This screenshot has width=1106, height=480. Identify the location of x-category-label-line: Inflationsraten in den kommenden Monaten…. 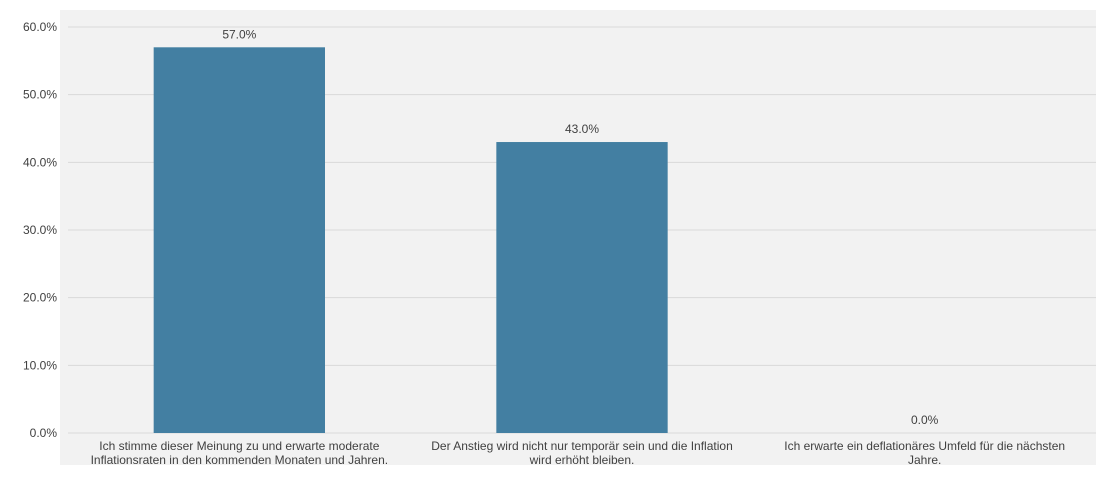
(240, 460).